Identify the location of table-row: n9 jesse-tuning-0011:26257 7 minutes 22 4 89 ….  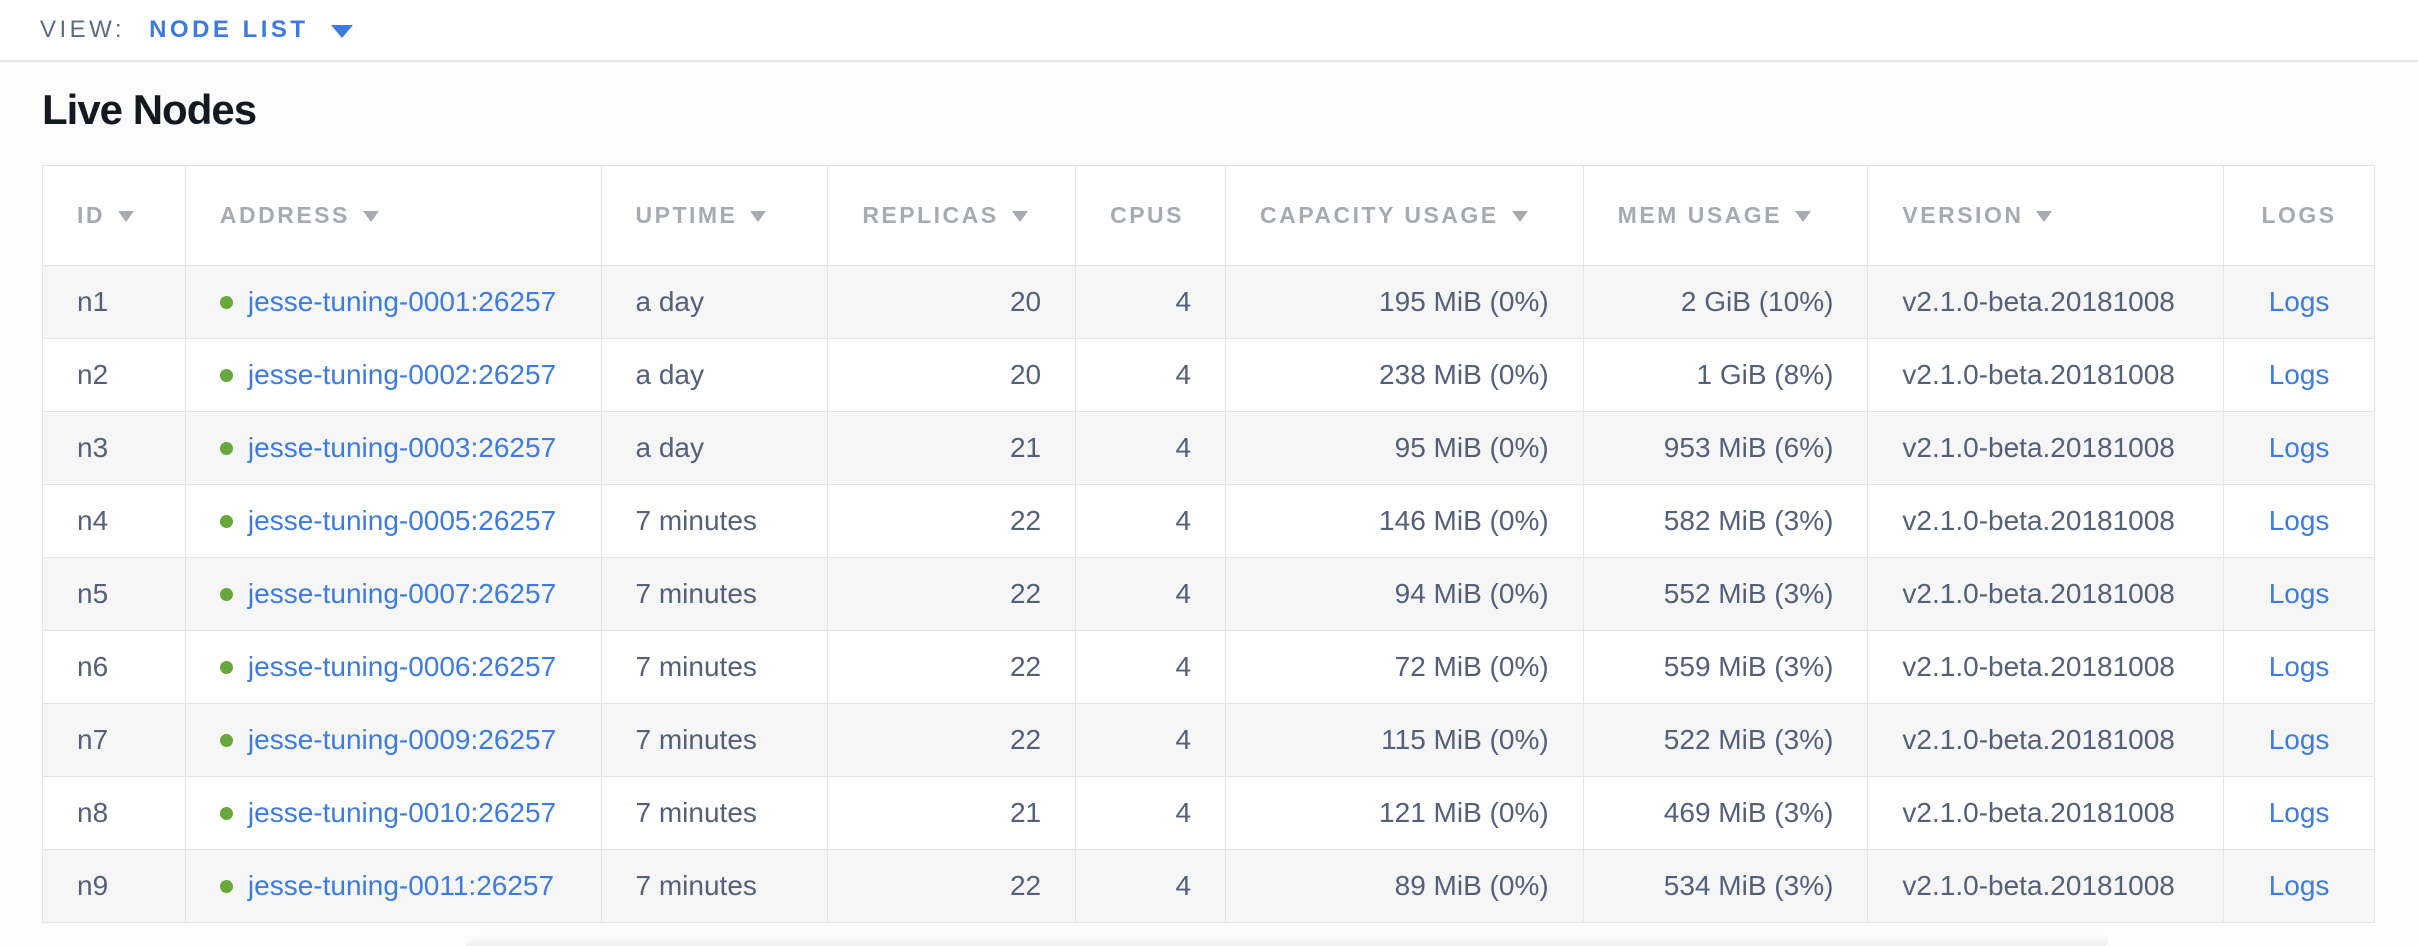
(1208, 885).